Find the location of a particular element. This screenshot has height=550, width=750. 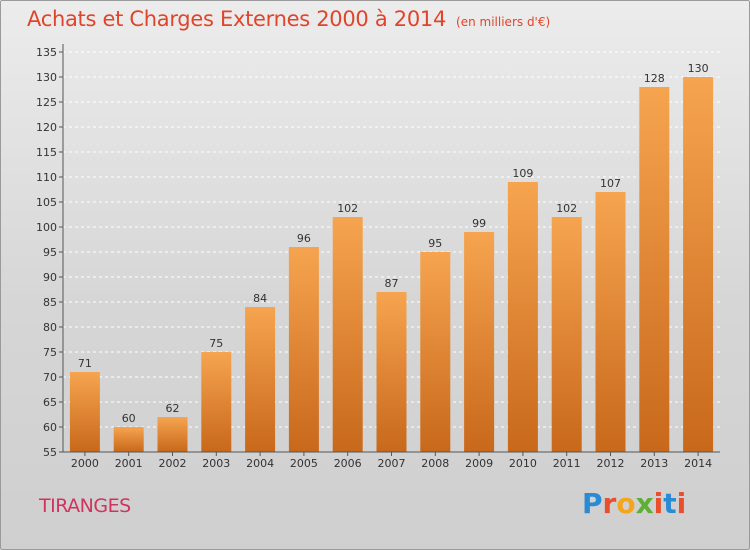

x-tick-label: 2012 is located at coordinates (611, 463).